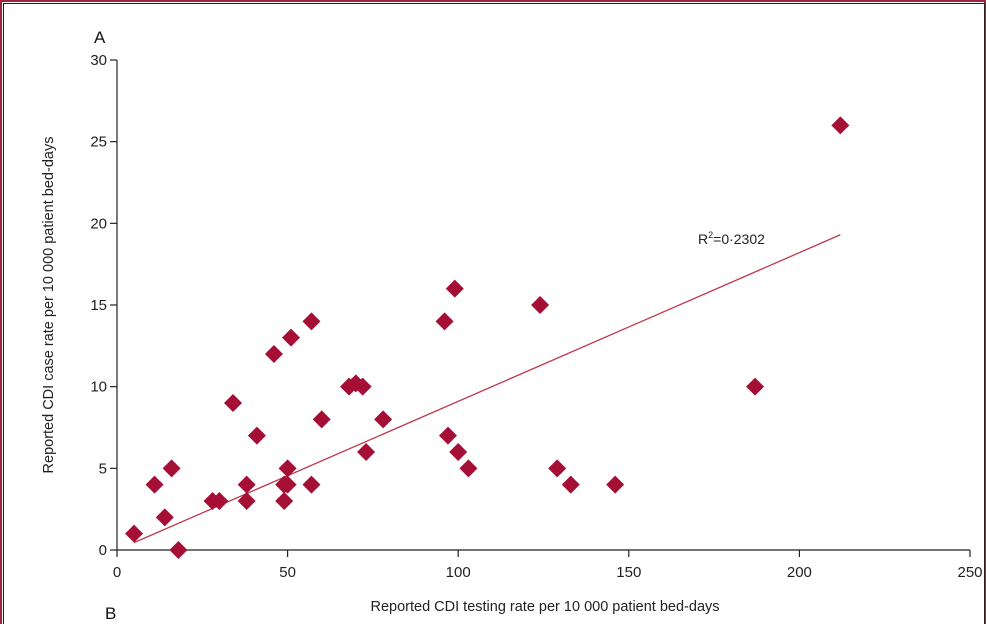 This screenshot has width=986, height=624. I want to click on x-tick-label: 100, so click(458, 572).